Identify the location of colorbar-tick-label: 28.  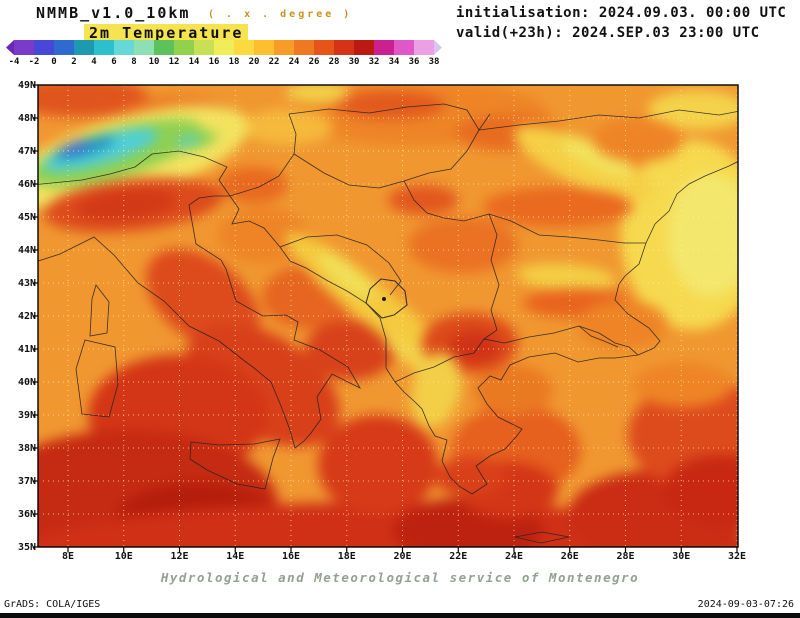
(334, 62).